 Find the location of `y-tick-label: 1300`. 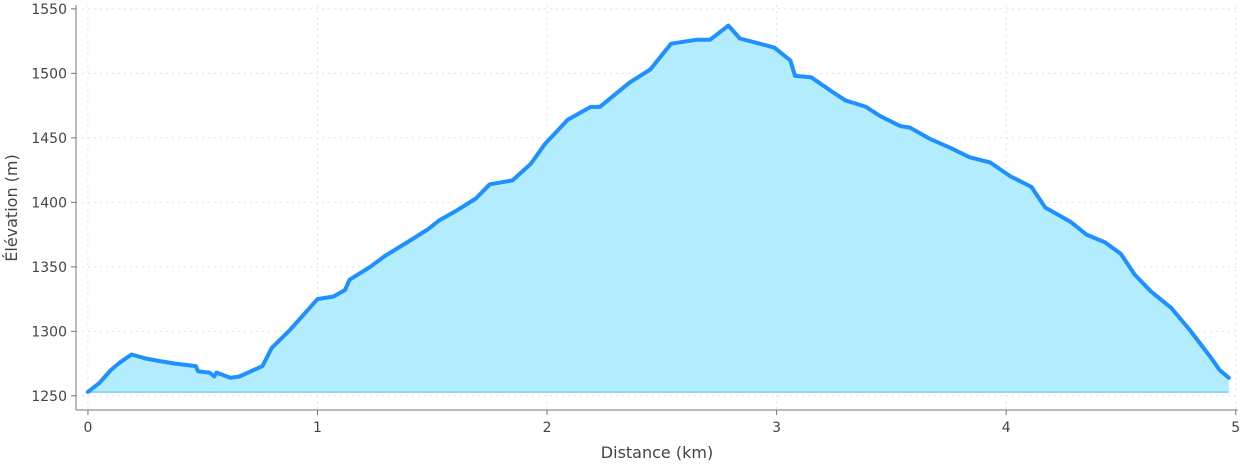

y-tick-label: 1300 is located at coordinates (49, 332).